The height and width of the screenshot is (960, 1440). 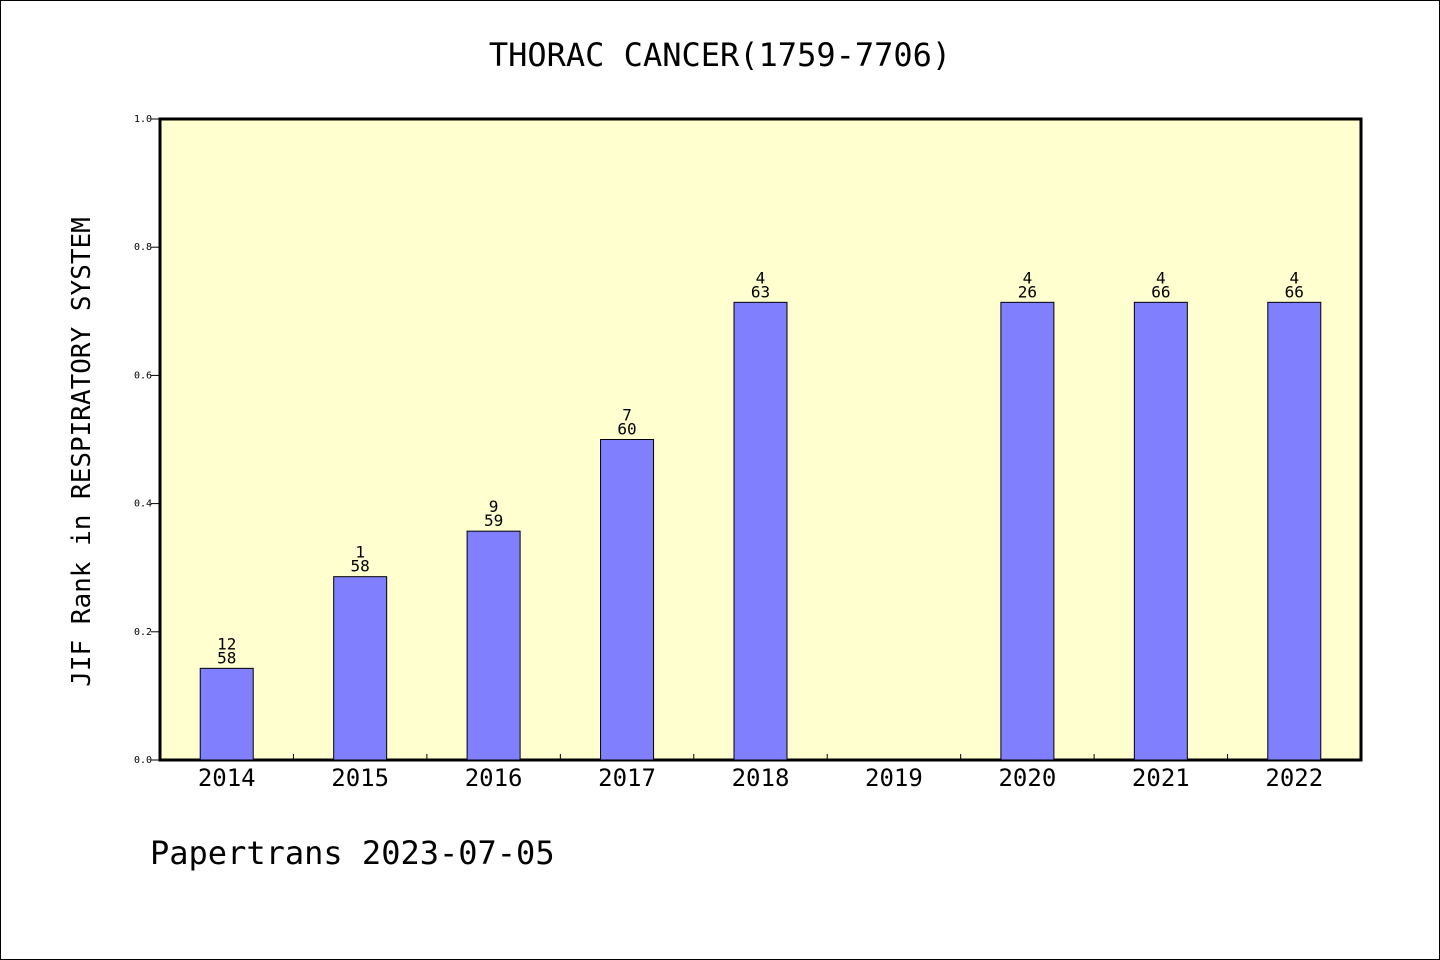 I want to click on data-label-rank: 9, so click(x=494, y=506).